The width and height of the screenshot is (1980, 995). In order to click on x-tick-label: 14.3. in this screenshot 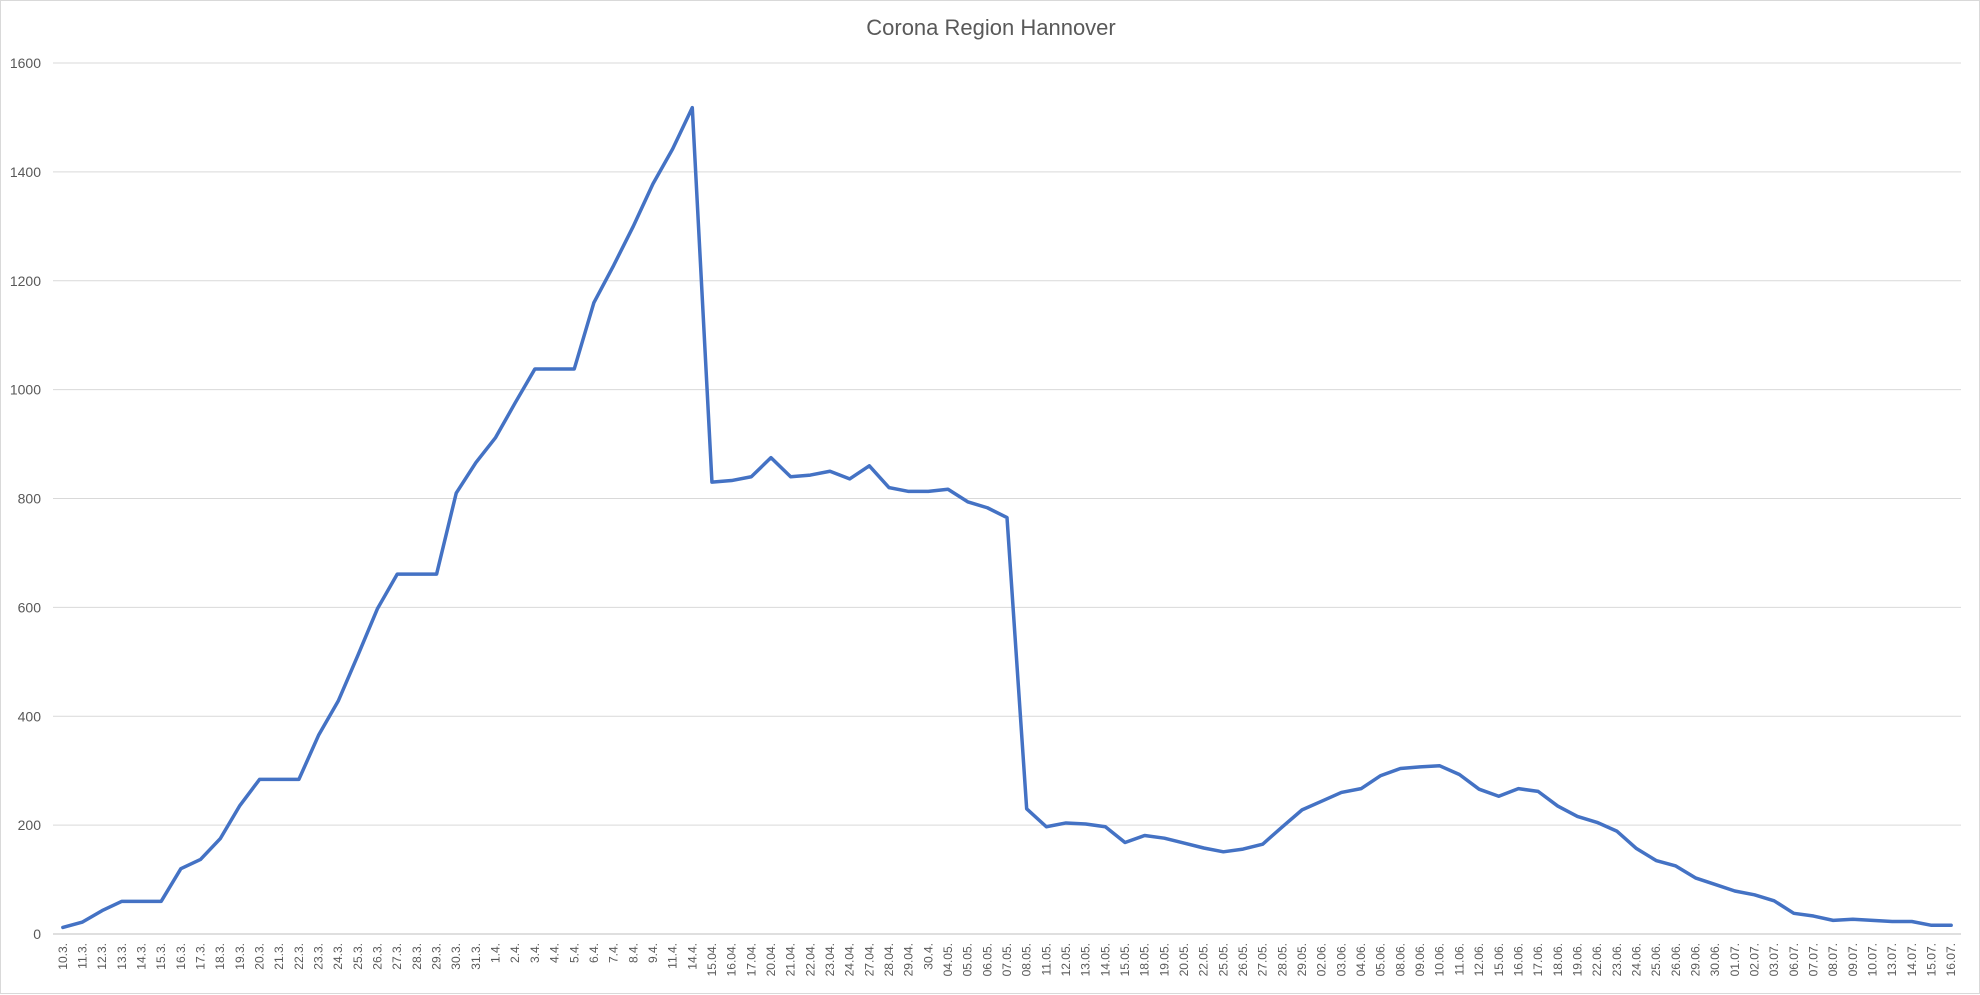, I will do `click(142, 956)`.